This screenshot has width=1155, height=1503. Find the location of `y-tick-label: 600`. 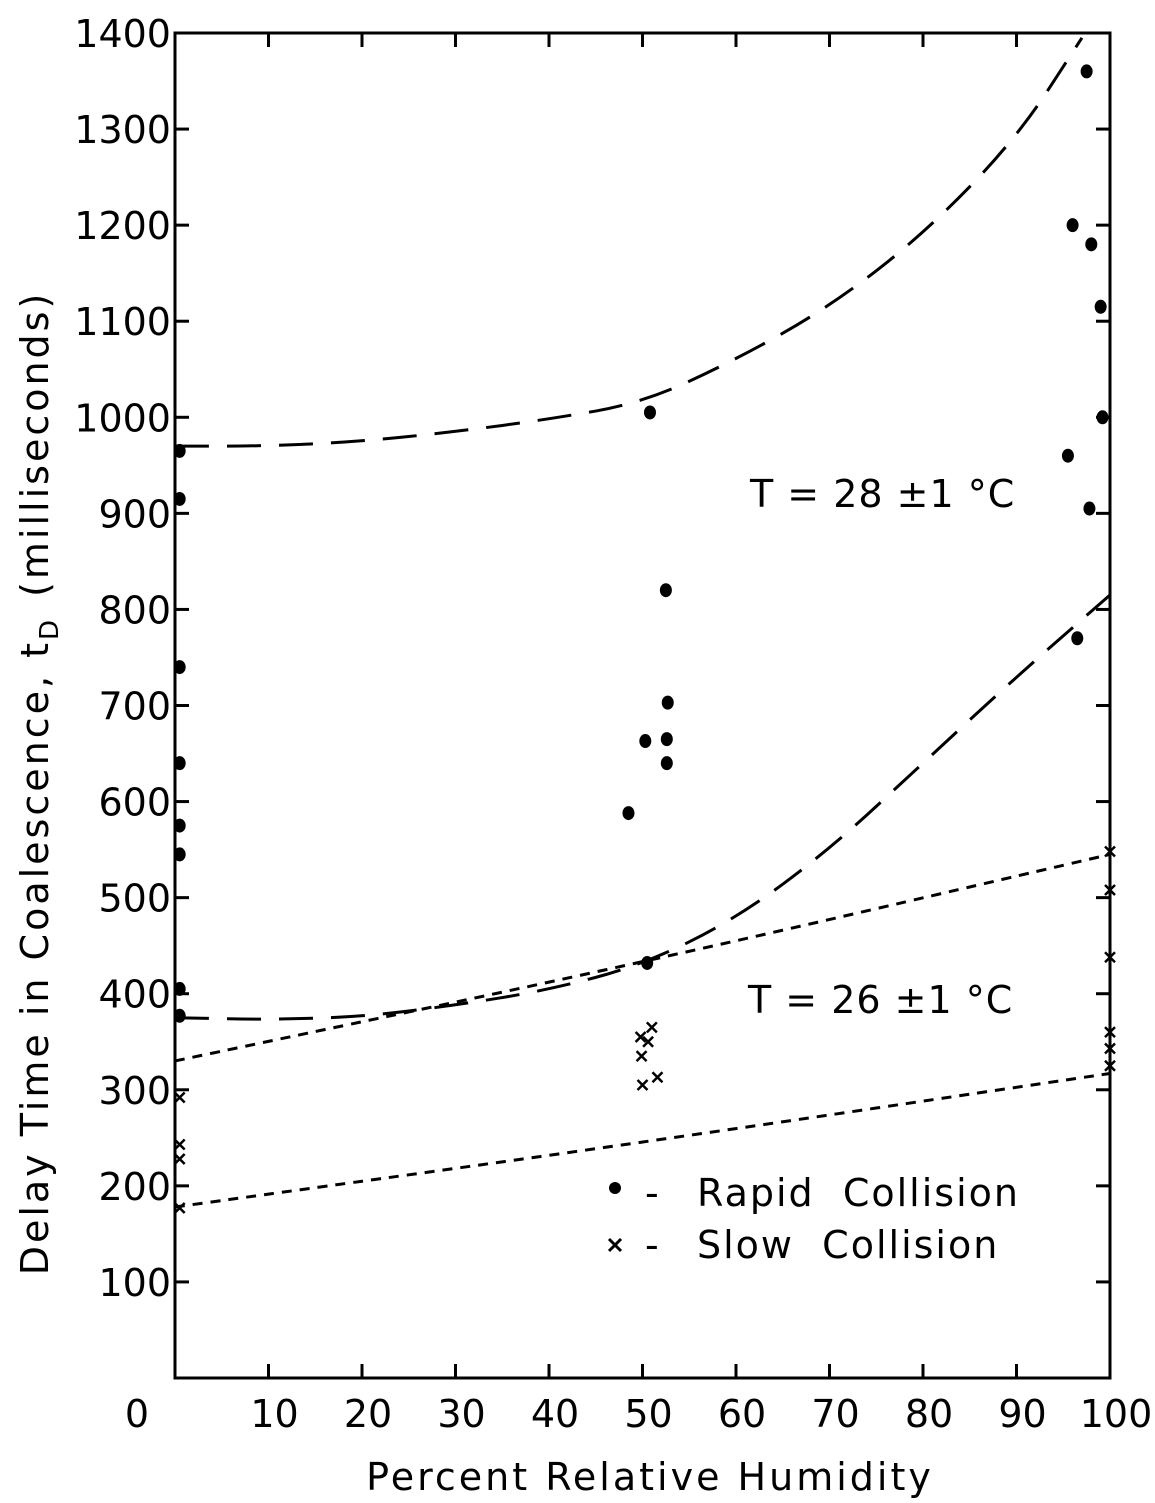

y-tick-label: 600 is located at coordinates (134, 803).